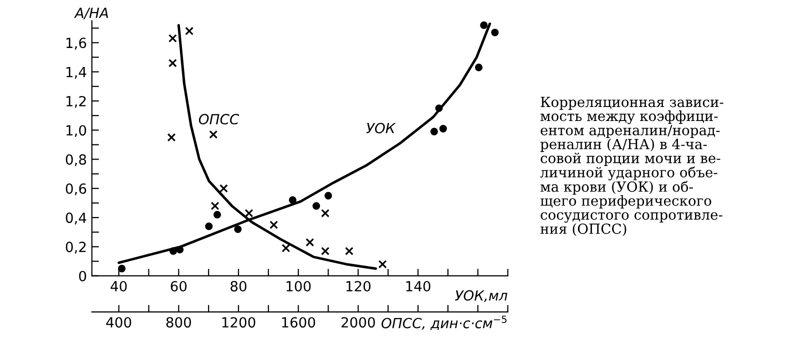 The height and width of the screenshot is (347, 806). I want to click on x-tick-label: 100, so click(298, 286).